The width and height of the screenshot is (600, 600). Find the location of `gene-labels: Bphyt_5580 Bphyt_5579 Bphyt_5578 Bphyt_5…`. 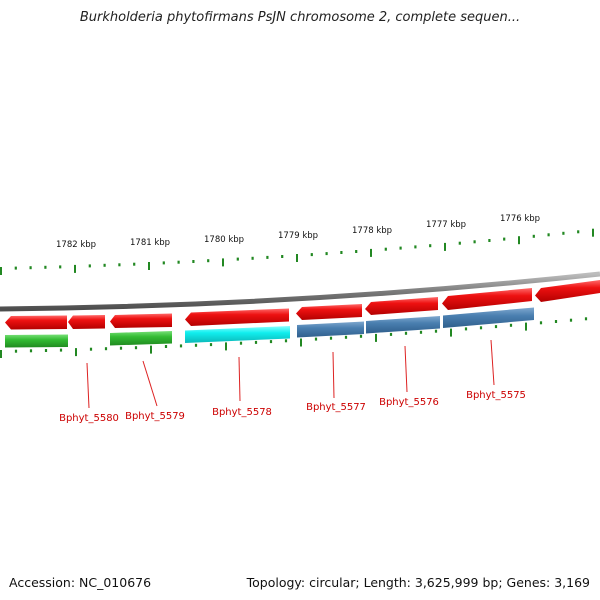

gene-labels: Bphyt_5580 Bphyt_5579 Bphyt_5578 Bphyt_5… is located at coordinates (292, 407).